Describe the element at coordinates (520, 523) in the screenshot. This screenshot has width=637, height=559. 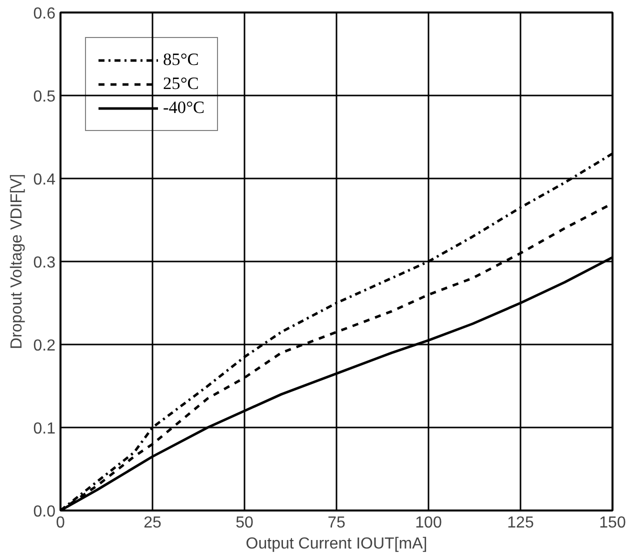
I see `x-tick-label: 125` at that location.